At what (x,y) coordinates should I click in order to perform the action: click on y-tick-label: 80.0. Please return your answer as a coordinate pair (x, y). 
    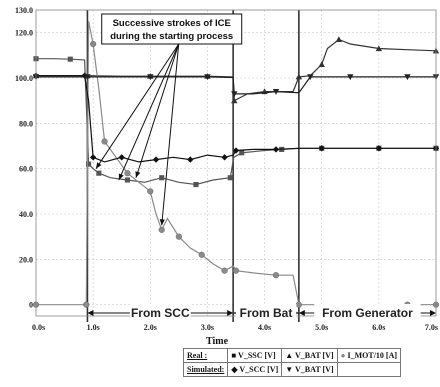
    Looking at the image, I should click on (26, 123).